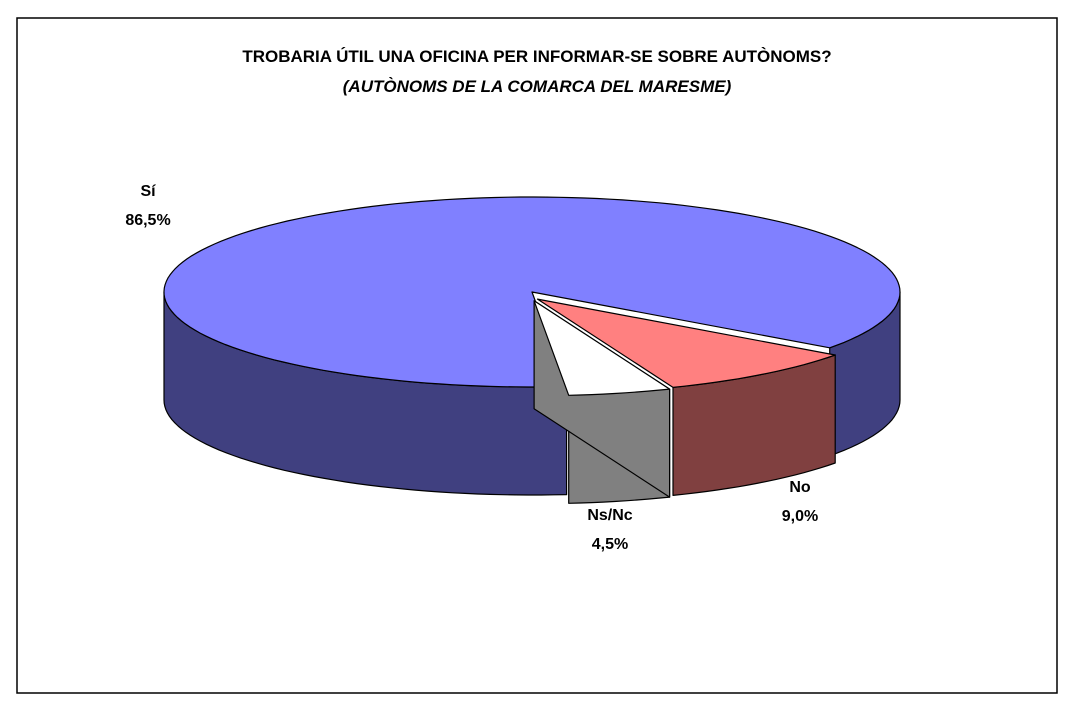  I want to click on slice-label: No, so click(800, 487).